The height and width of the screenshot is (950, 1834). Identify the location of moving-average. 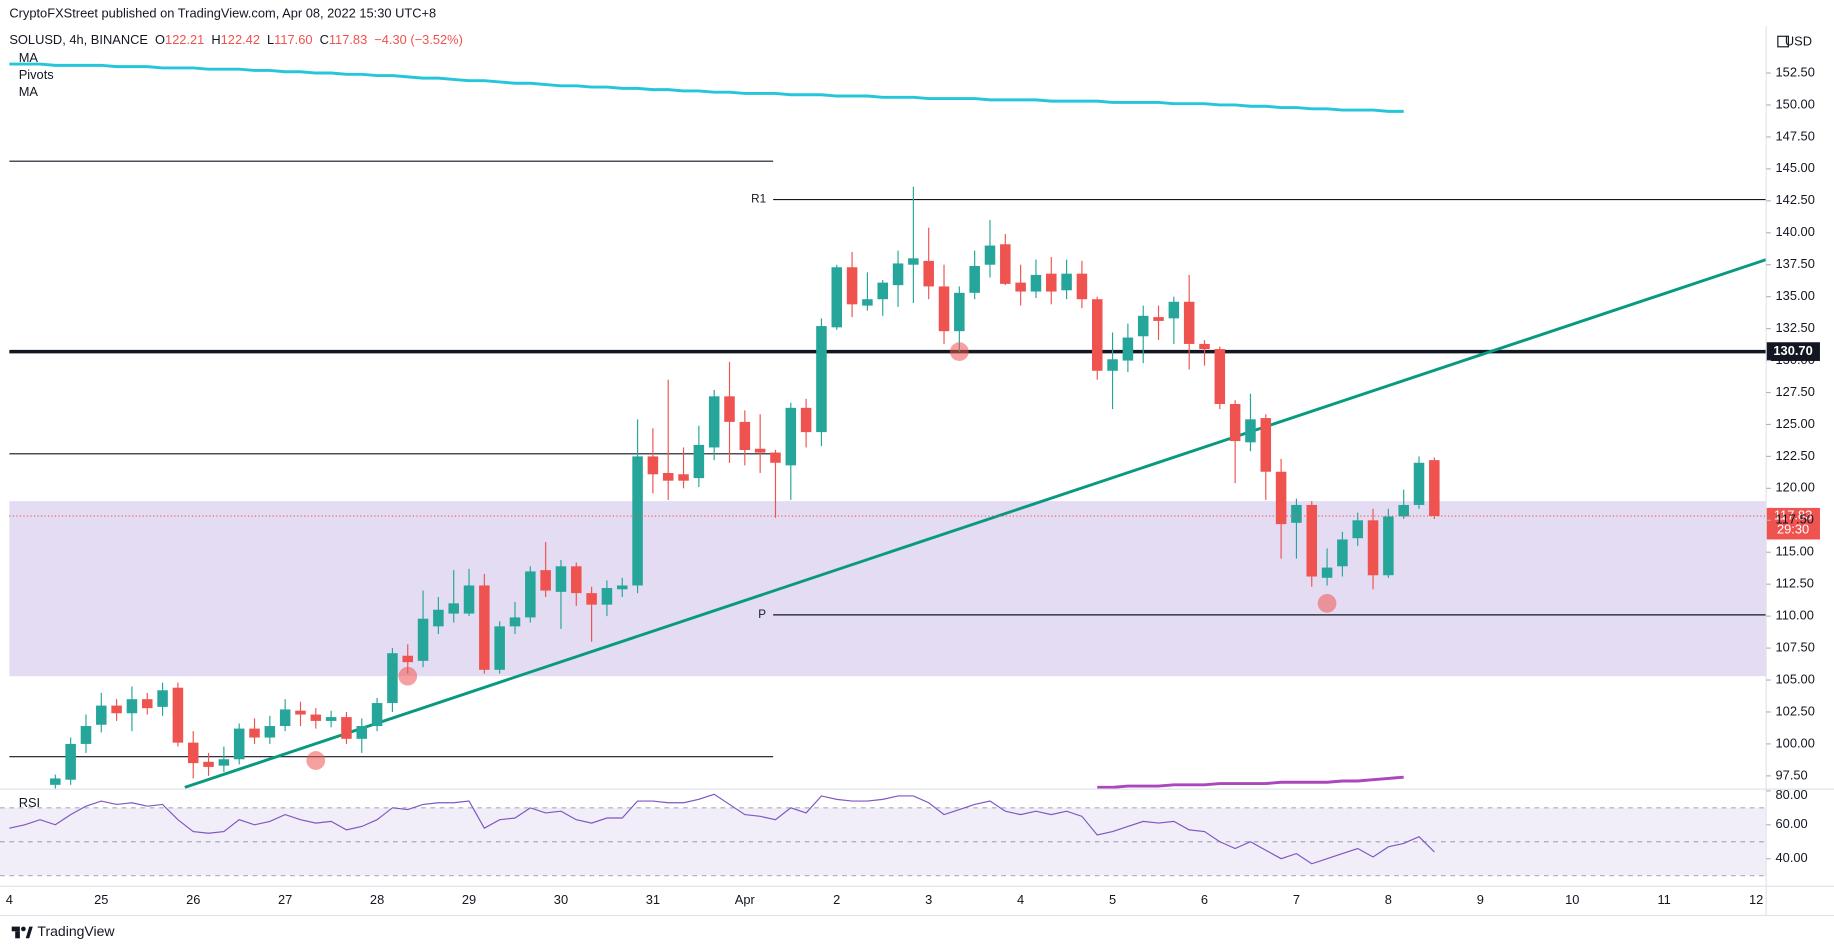
(706, 87).